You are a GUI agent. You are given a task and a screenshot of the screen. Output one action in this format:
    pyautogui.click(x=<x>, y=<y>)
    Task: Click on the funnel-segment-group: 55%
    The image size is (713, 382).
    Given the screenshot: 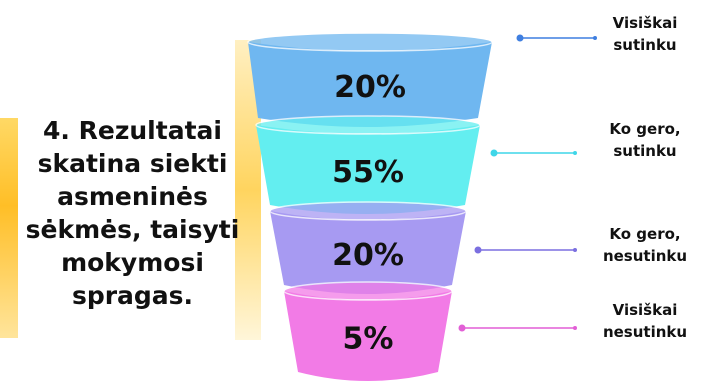 What is the action you would take?
    pyautogui.click(x=368, y=164)
    